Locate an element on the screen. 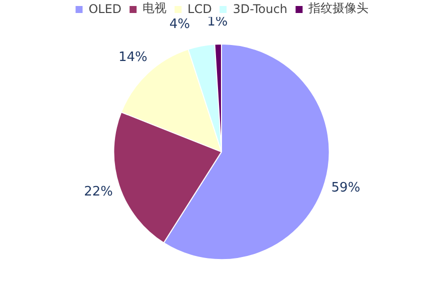  legend-label: LCD is located at coordinates (200, 9).